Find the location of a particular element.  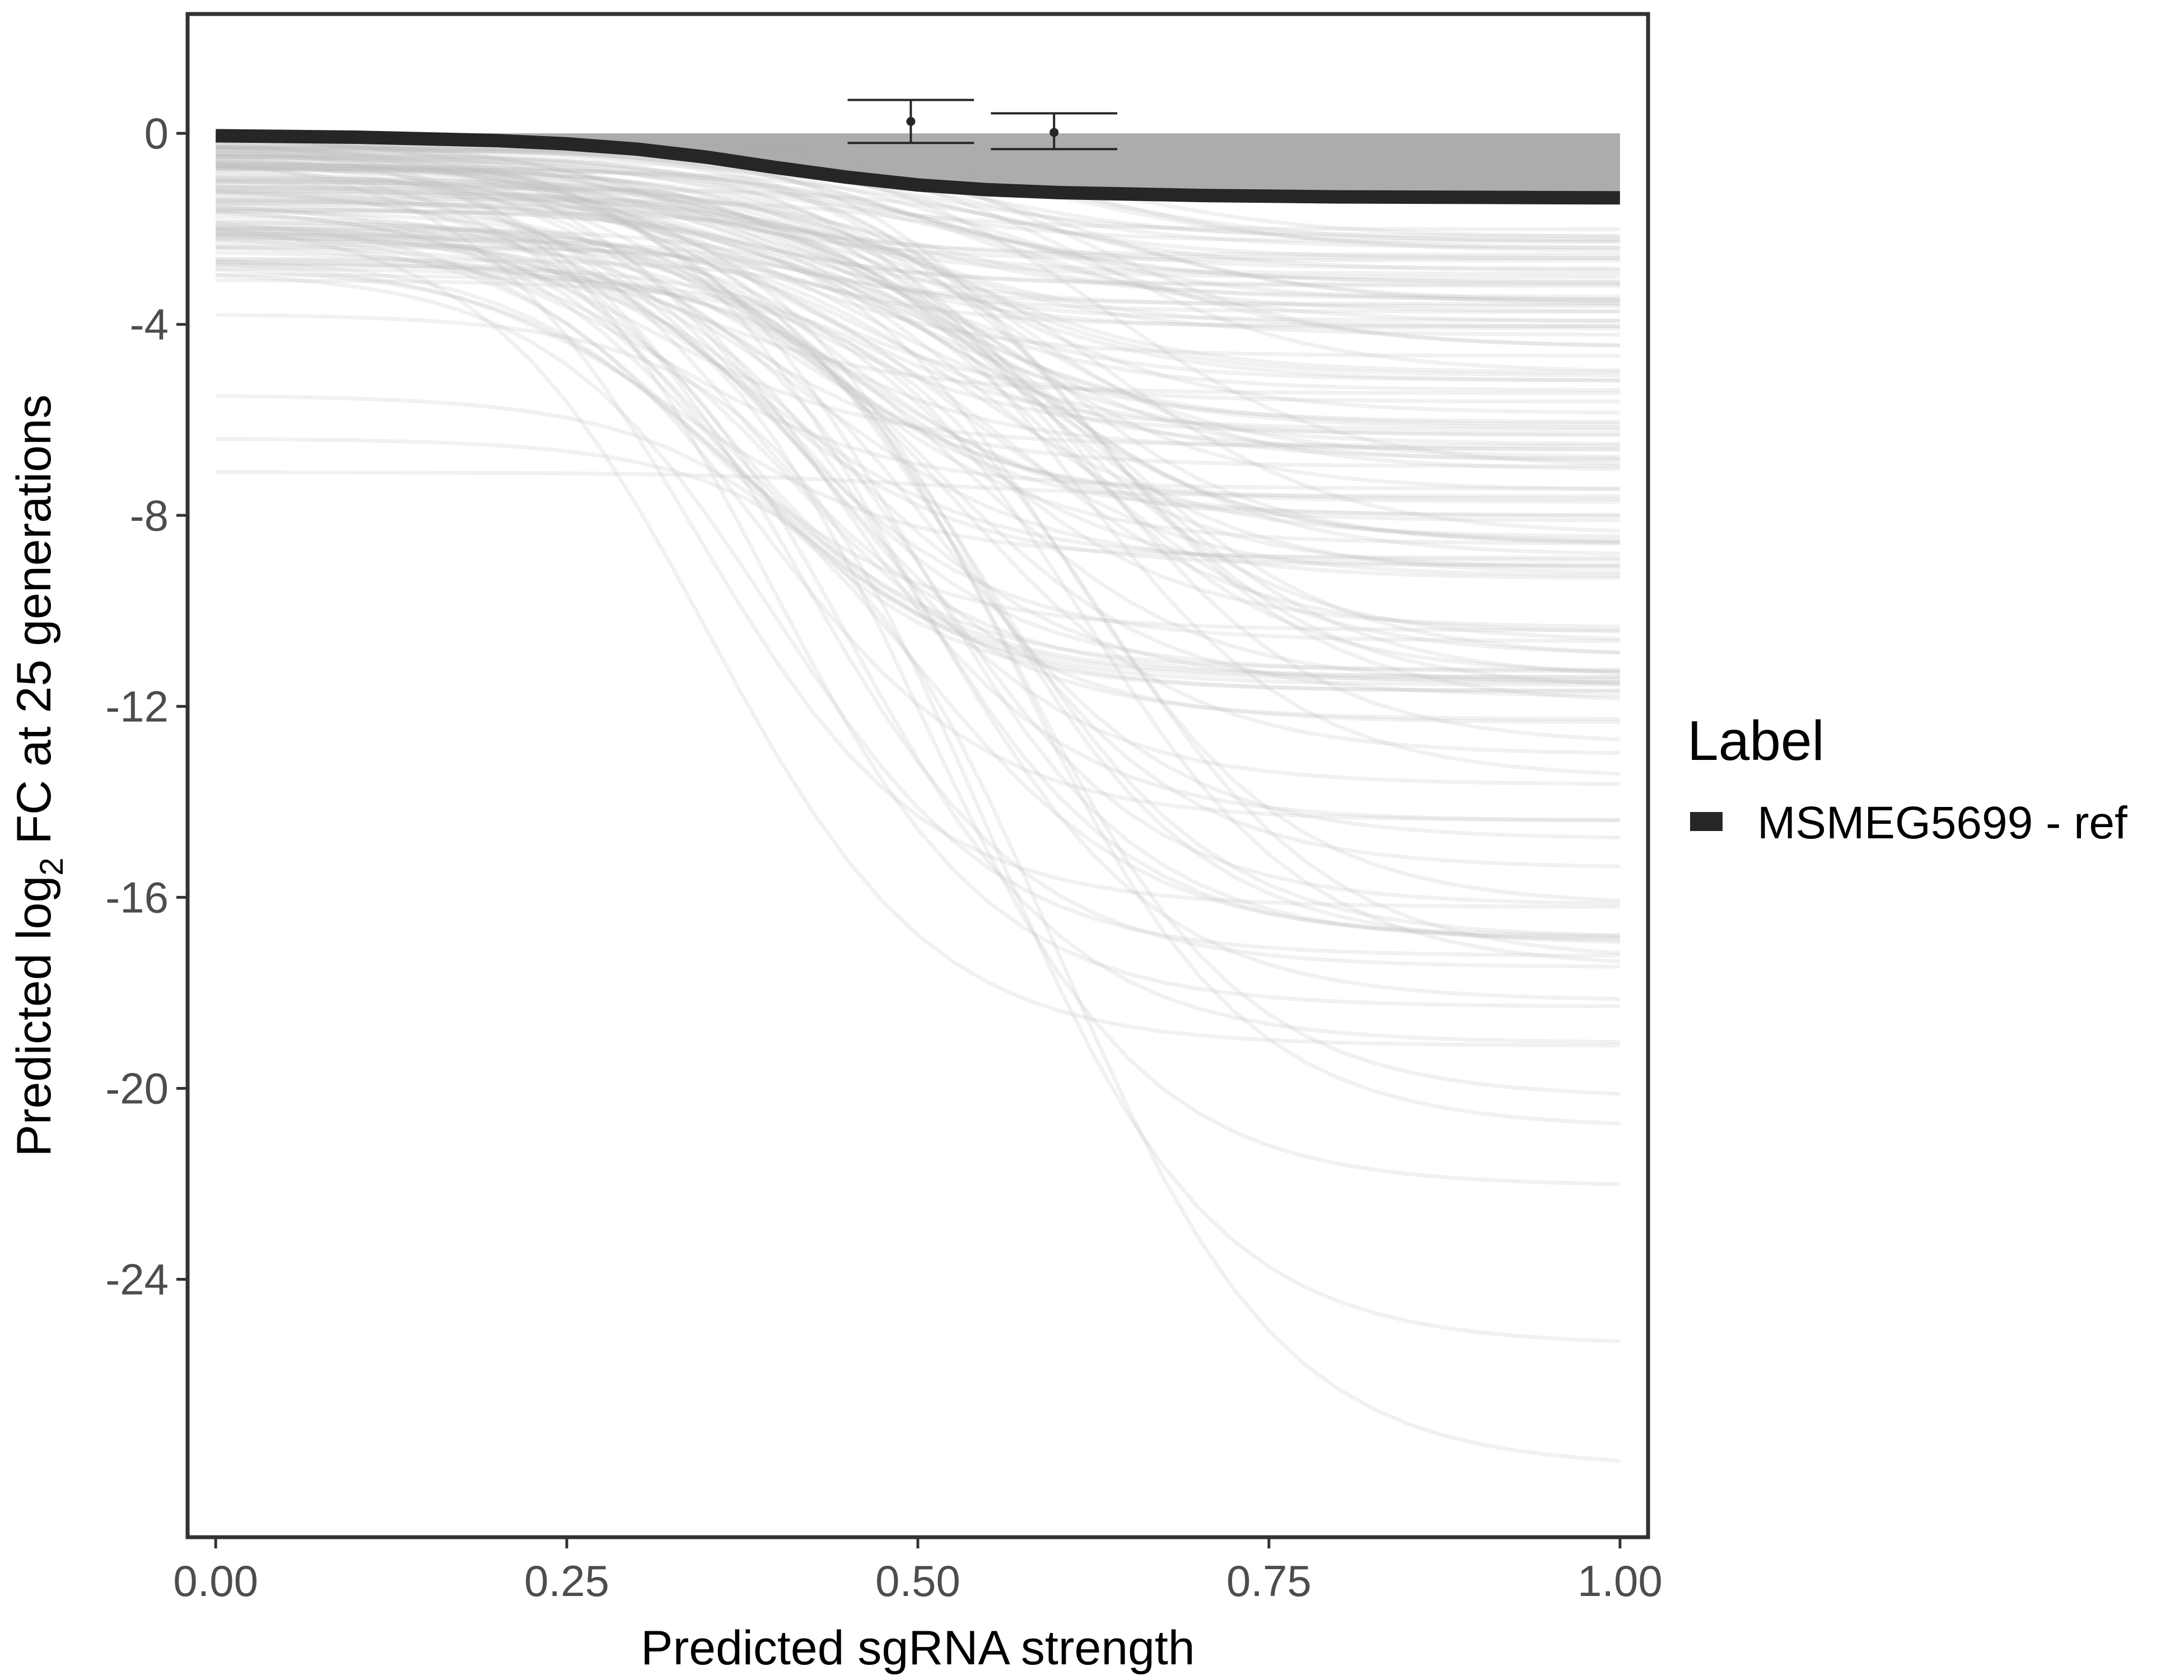

y-tick-label: -20 is located at coordinates (137, 1088).